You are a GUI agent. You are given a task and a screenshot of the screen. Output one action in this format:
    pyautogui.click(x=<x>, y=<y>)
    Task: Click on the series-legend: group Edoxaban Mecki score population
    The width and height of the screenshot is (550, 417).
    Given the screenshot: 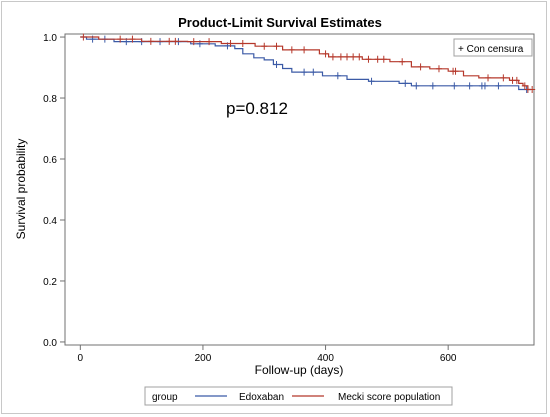 What is the action you would take?
    pyautogui.click(x=298, y=396)
    